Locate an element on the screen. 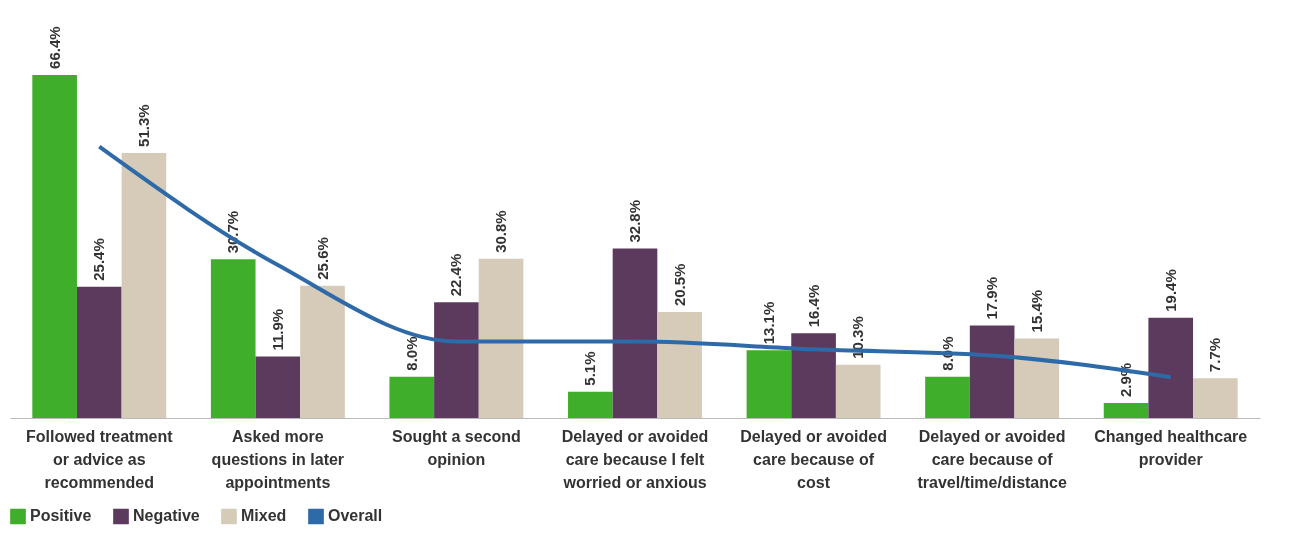 This screenshot has width=1293, height=553. data-label: 32.8% is located at coordinates (634, 221).